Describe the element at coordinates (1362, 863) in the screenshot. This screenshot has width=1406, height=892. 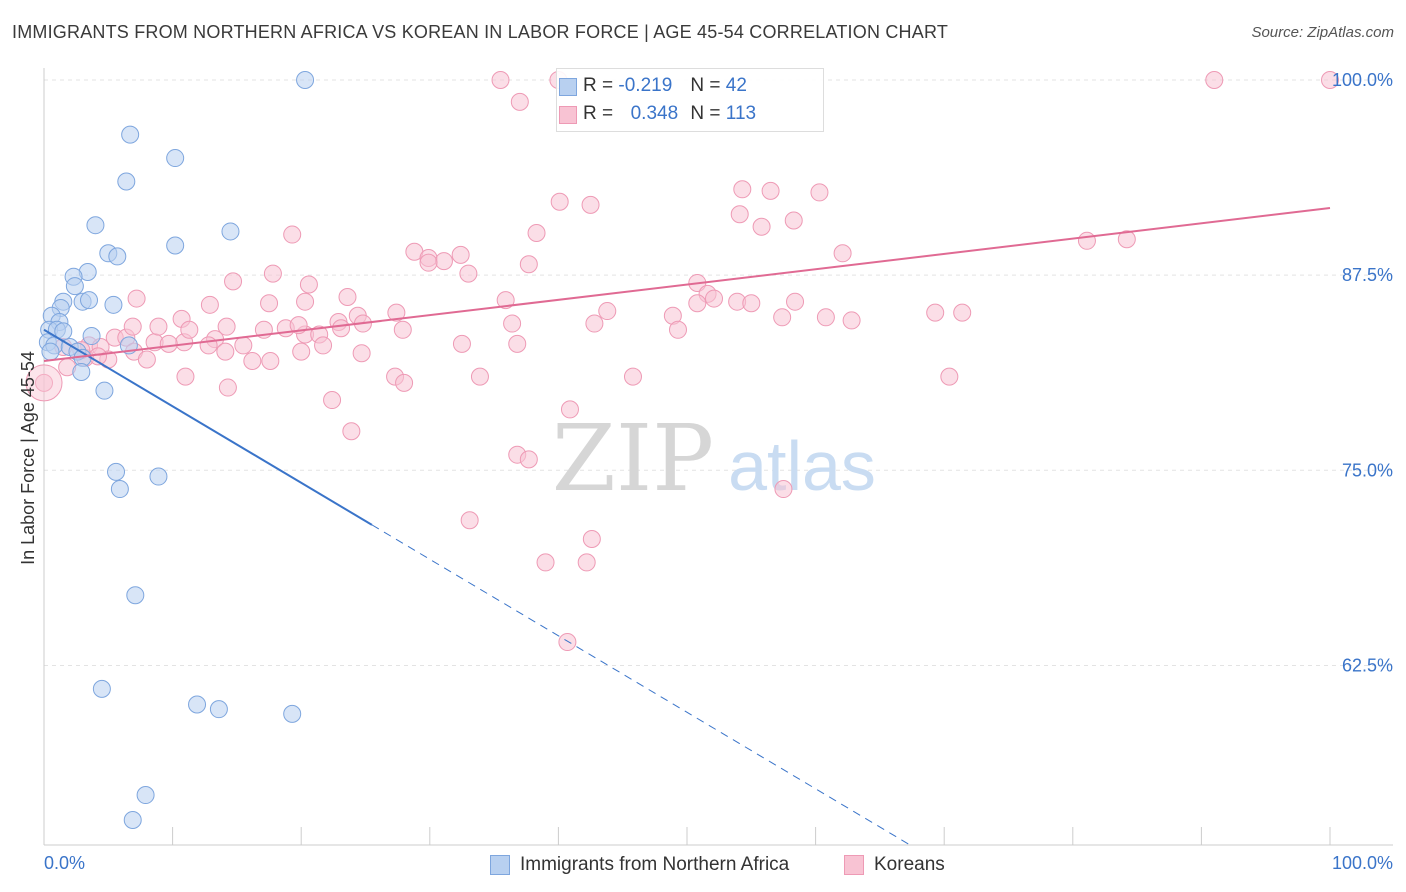
I see `x-tick-label-max: 100.0%` at that location.